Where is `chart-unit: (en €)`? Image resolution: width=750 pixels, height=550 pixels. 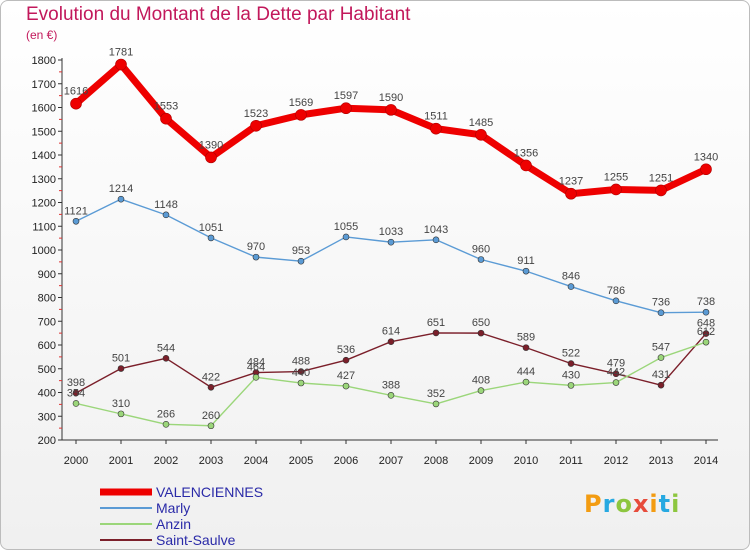 chart-unit: (en €) is located at coordinates (42, 35).